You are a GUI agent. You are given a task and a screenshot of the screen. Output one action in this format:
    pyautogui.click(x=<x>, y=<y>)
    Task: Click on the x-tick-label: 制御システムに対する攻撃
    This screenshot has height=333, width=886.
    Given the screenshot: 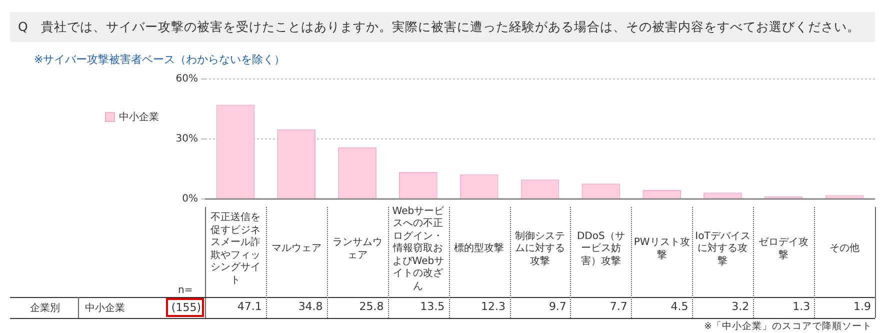 What is the action you would take?
    pyautogui.click(x=540, y=249)
    